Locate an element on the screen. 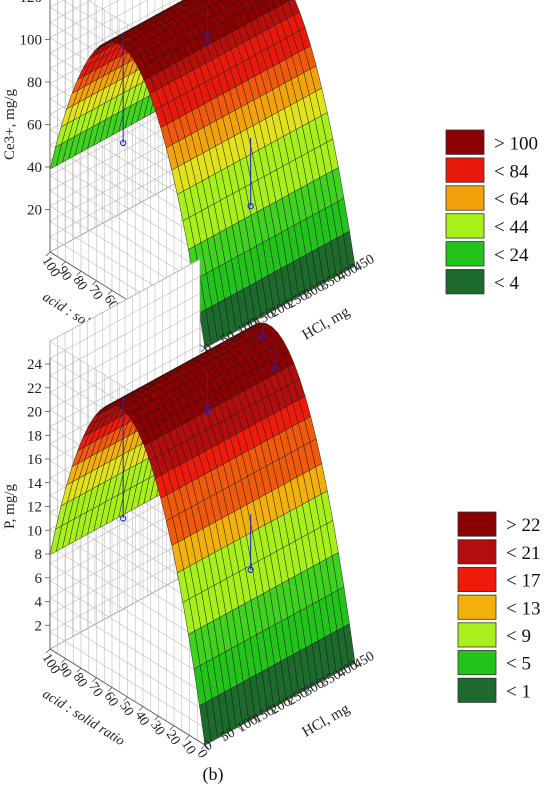 This screenshot has width=550, height=795. z-tick-label: 40 is located at coordinates (34, 168).